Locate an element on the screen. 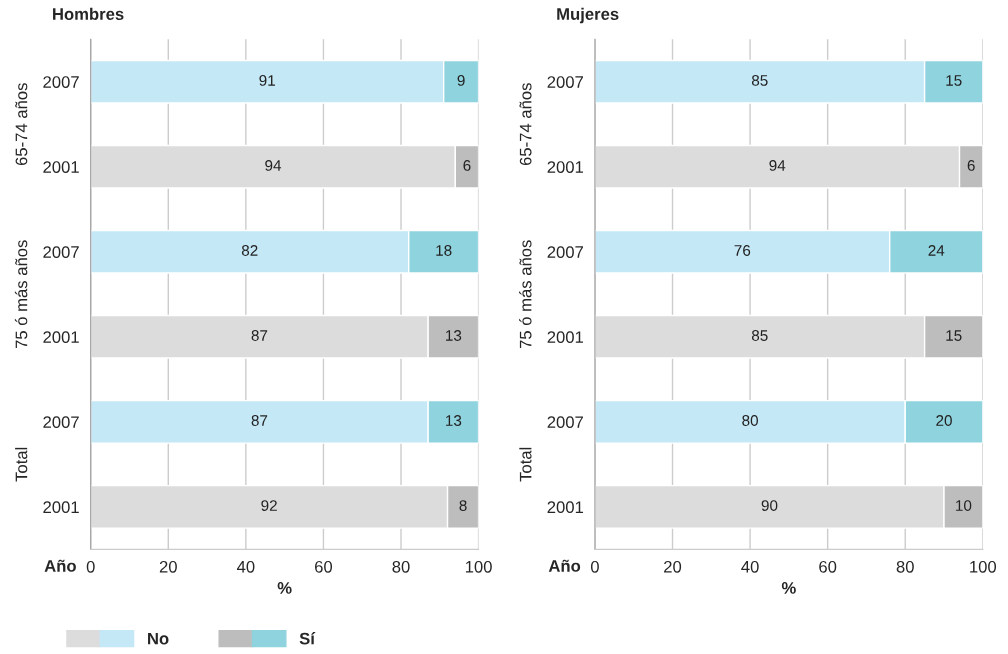 This screenshot has width=1008, height=654. data-label: 76 is located at coordinates (742, 250).